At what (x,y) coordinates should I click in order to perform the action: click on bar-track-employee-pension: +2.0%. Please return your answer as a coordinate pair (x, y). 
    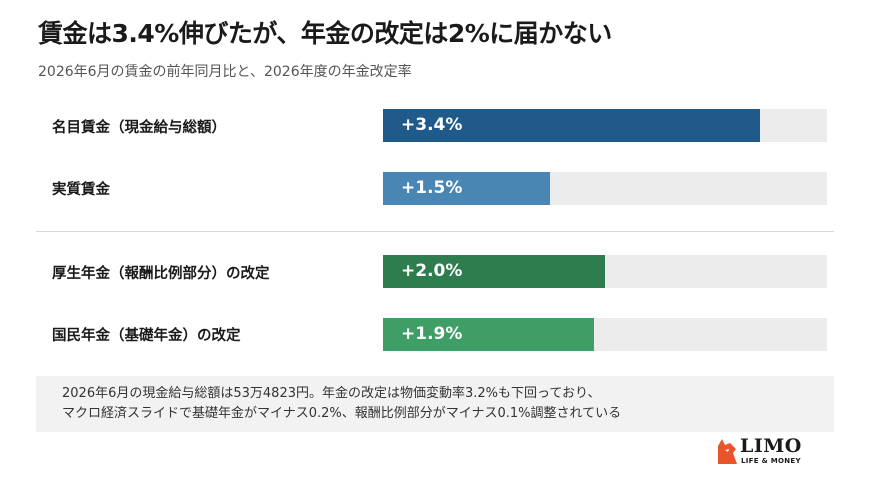
    Looking at the image, I should click on (605, 271).